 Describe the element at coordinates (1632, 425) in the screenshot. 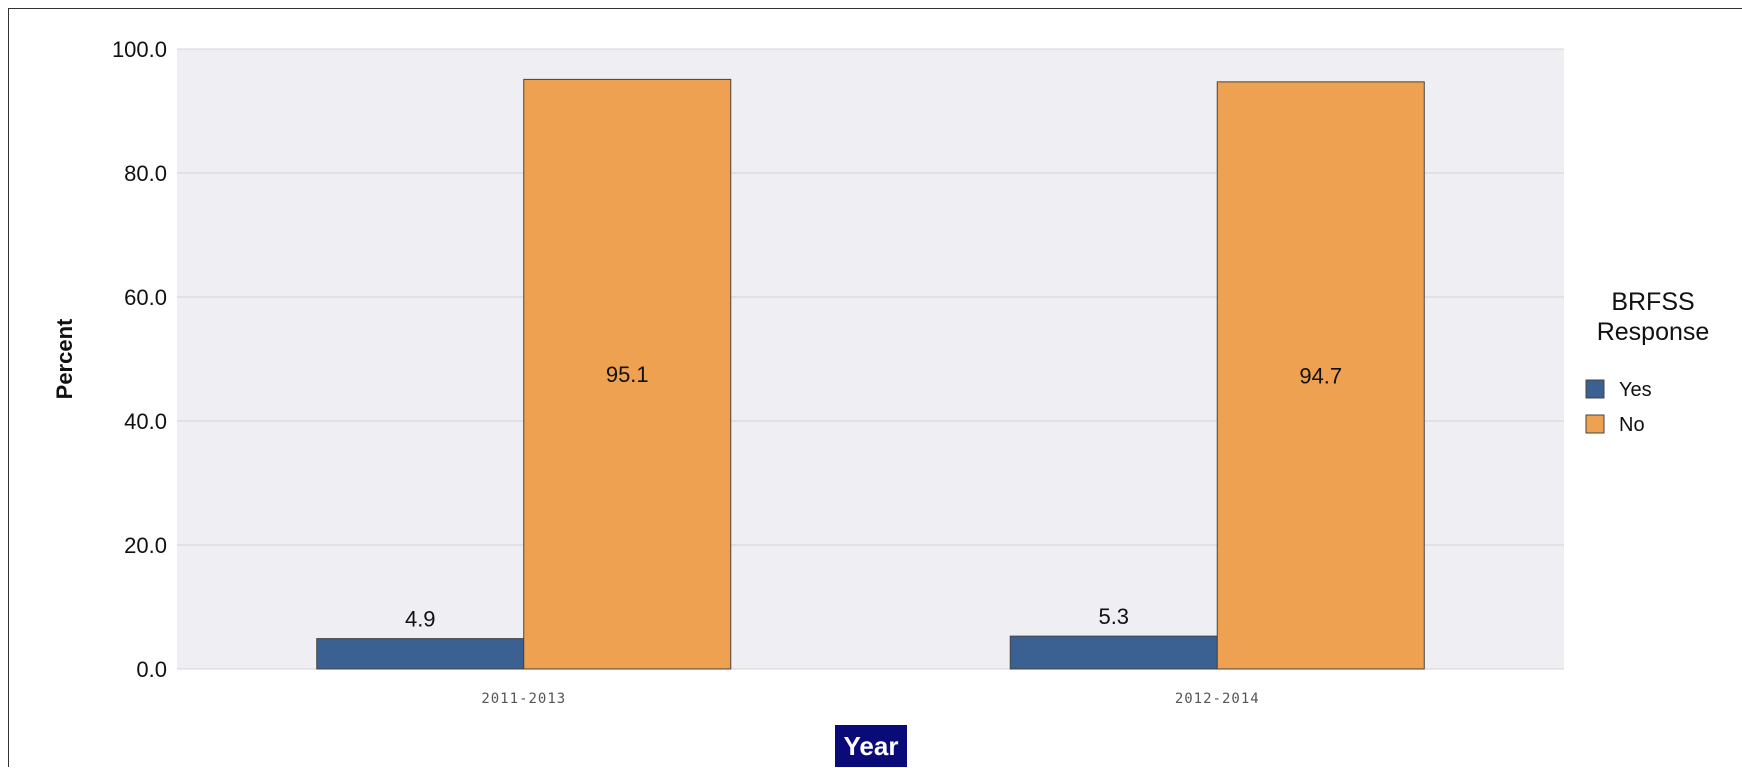

I see `legend-label-no: No` at that location.